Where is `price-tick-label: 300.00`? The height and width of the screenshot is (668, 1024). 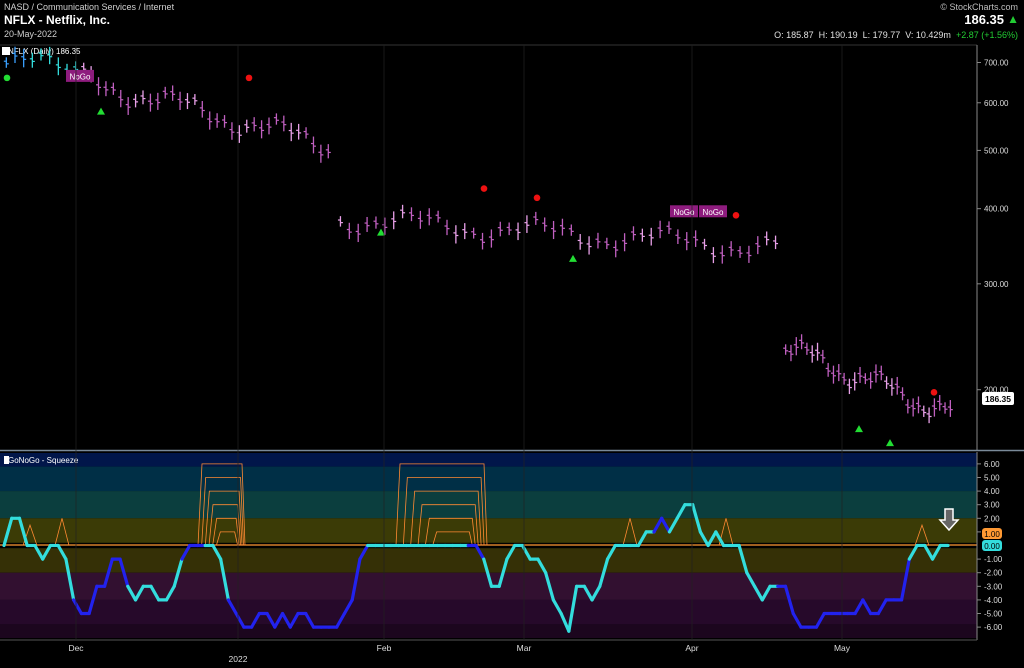
price-tick-label: 300.00 is located at coordinates (996, 284).